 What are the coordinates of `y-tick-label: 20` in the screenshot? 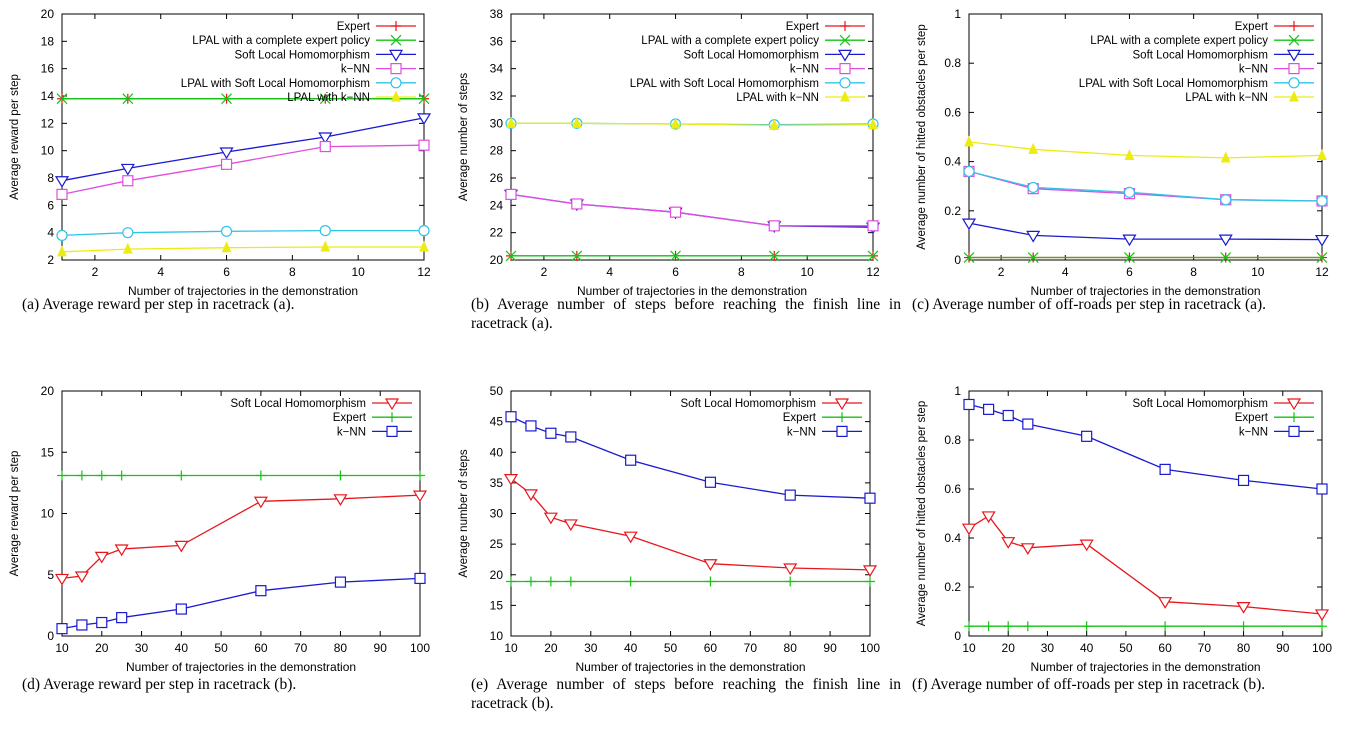 It's located at (497, 260).